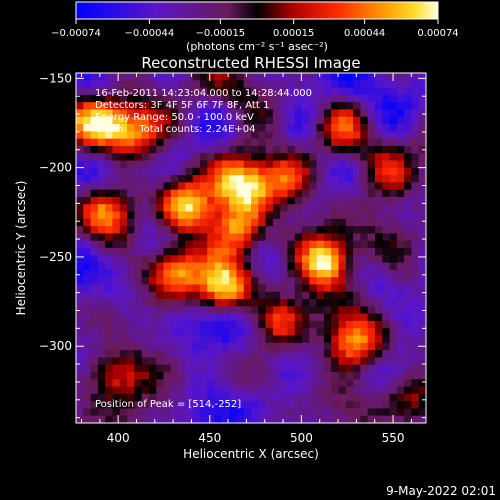 This screenshot has height=500, width=500. I want to click on y-tick-label: −200, so click(55, 168).